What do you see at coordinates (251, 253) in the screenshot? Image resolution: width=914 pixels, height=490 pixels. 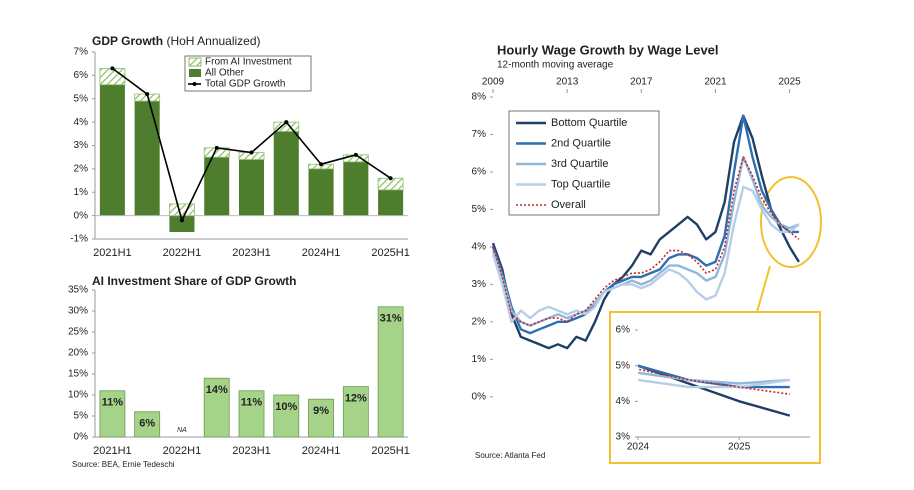 I see `x-tick-label: 2023H1` at bounding box center [251, 253].